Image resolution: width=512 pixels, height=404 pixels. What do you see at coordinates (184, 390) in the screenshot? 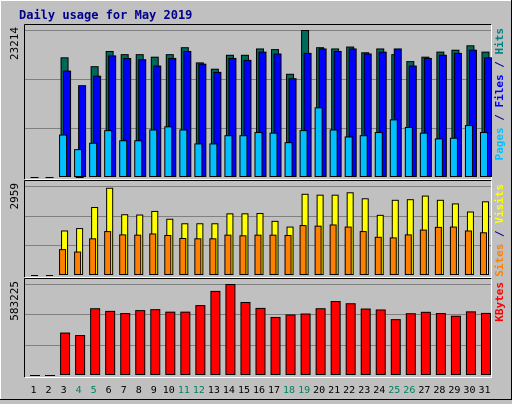
I see `x-tick-label: 11` at bounding box center [184, 390].